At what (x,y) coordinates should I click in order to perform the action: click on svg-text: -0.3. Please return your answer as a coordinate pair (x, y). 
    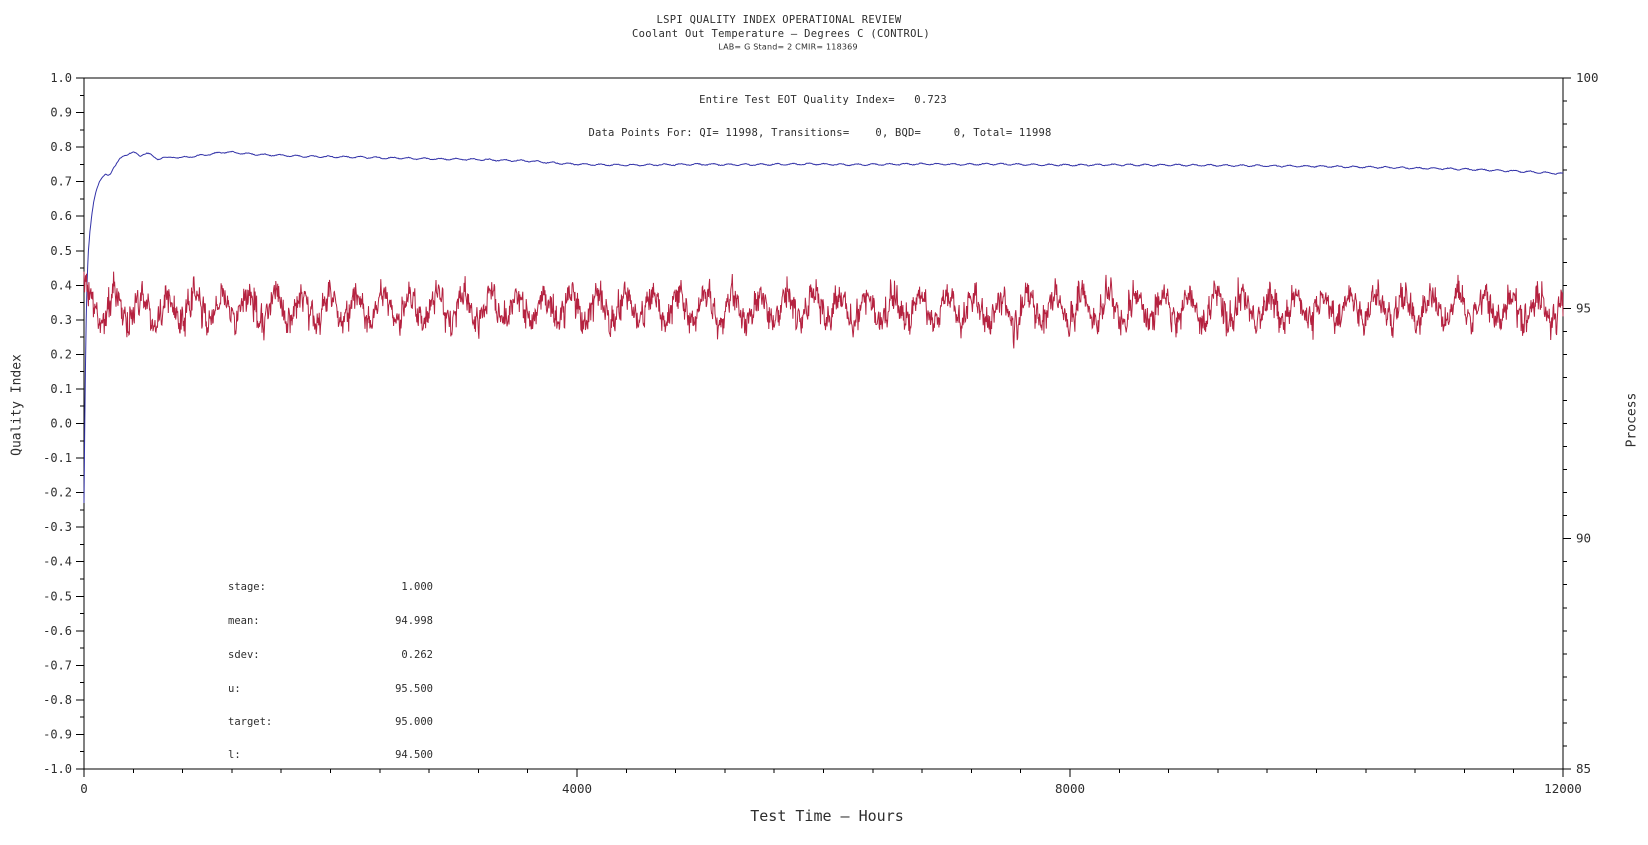
    Looking at the image, I should click on (57, 527).